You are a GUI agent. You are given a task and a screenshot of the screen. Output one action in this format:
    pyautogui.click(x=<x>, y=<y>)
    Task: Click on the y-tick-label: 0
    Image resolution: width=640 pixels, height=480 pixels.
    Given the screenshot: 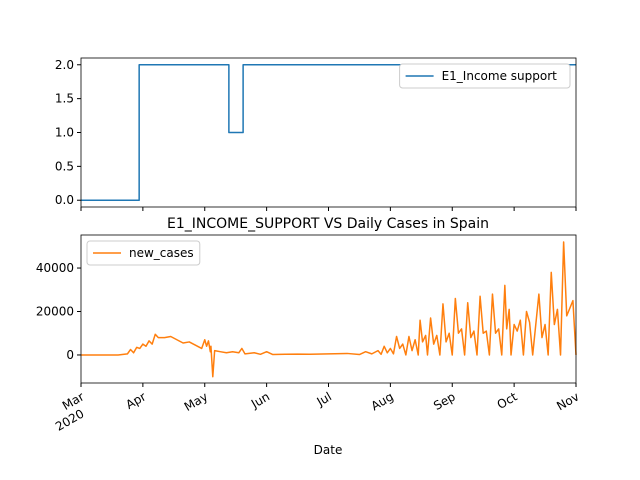 What is the action you would take?
    pyautogui.click(x=70, y=355)
    